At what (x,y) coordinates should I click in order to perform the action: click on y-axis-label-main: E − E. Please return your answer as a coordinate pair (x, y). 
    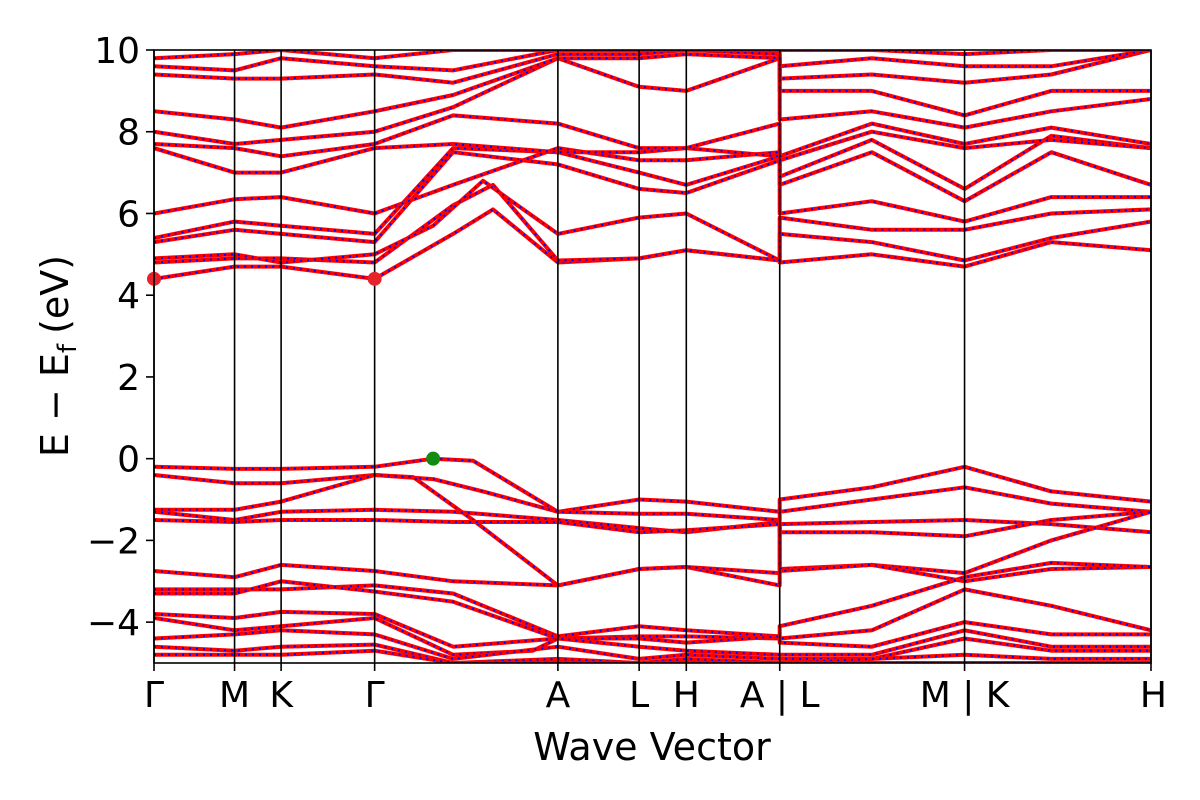
    Looking at the image, I should click on (55, 405).